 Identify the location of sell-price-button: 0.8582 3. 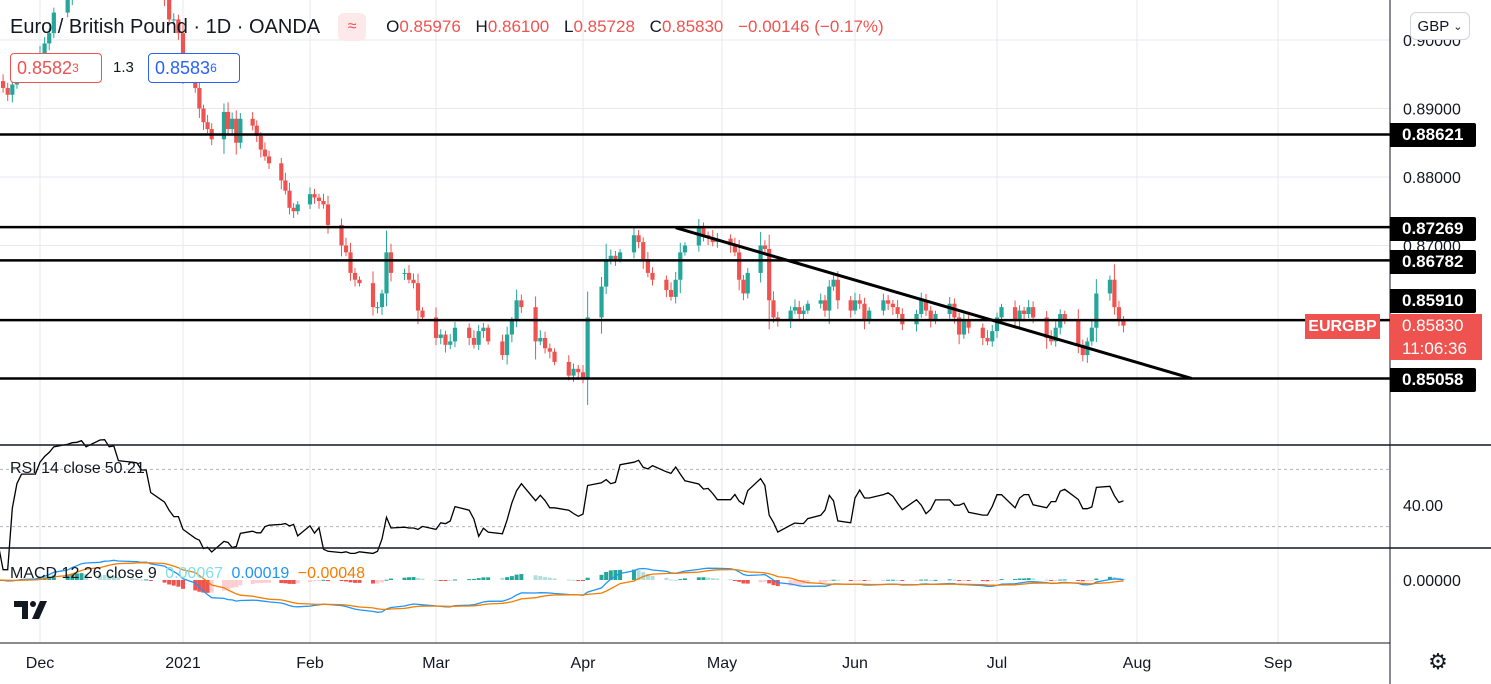
(56, 68).